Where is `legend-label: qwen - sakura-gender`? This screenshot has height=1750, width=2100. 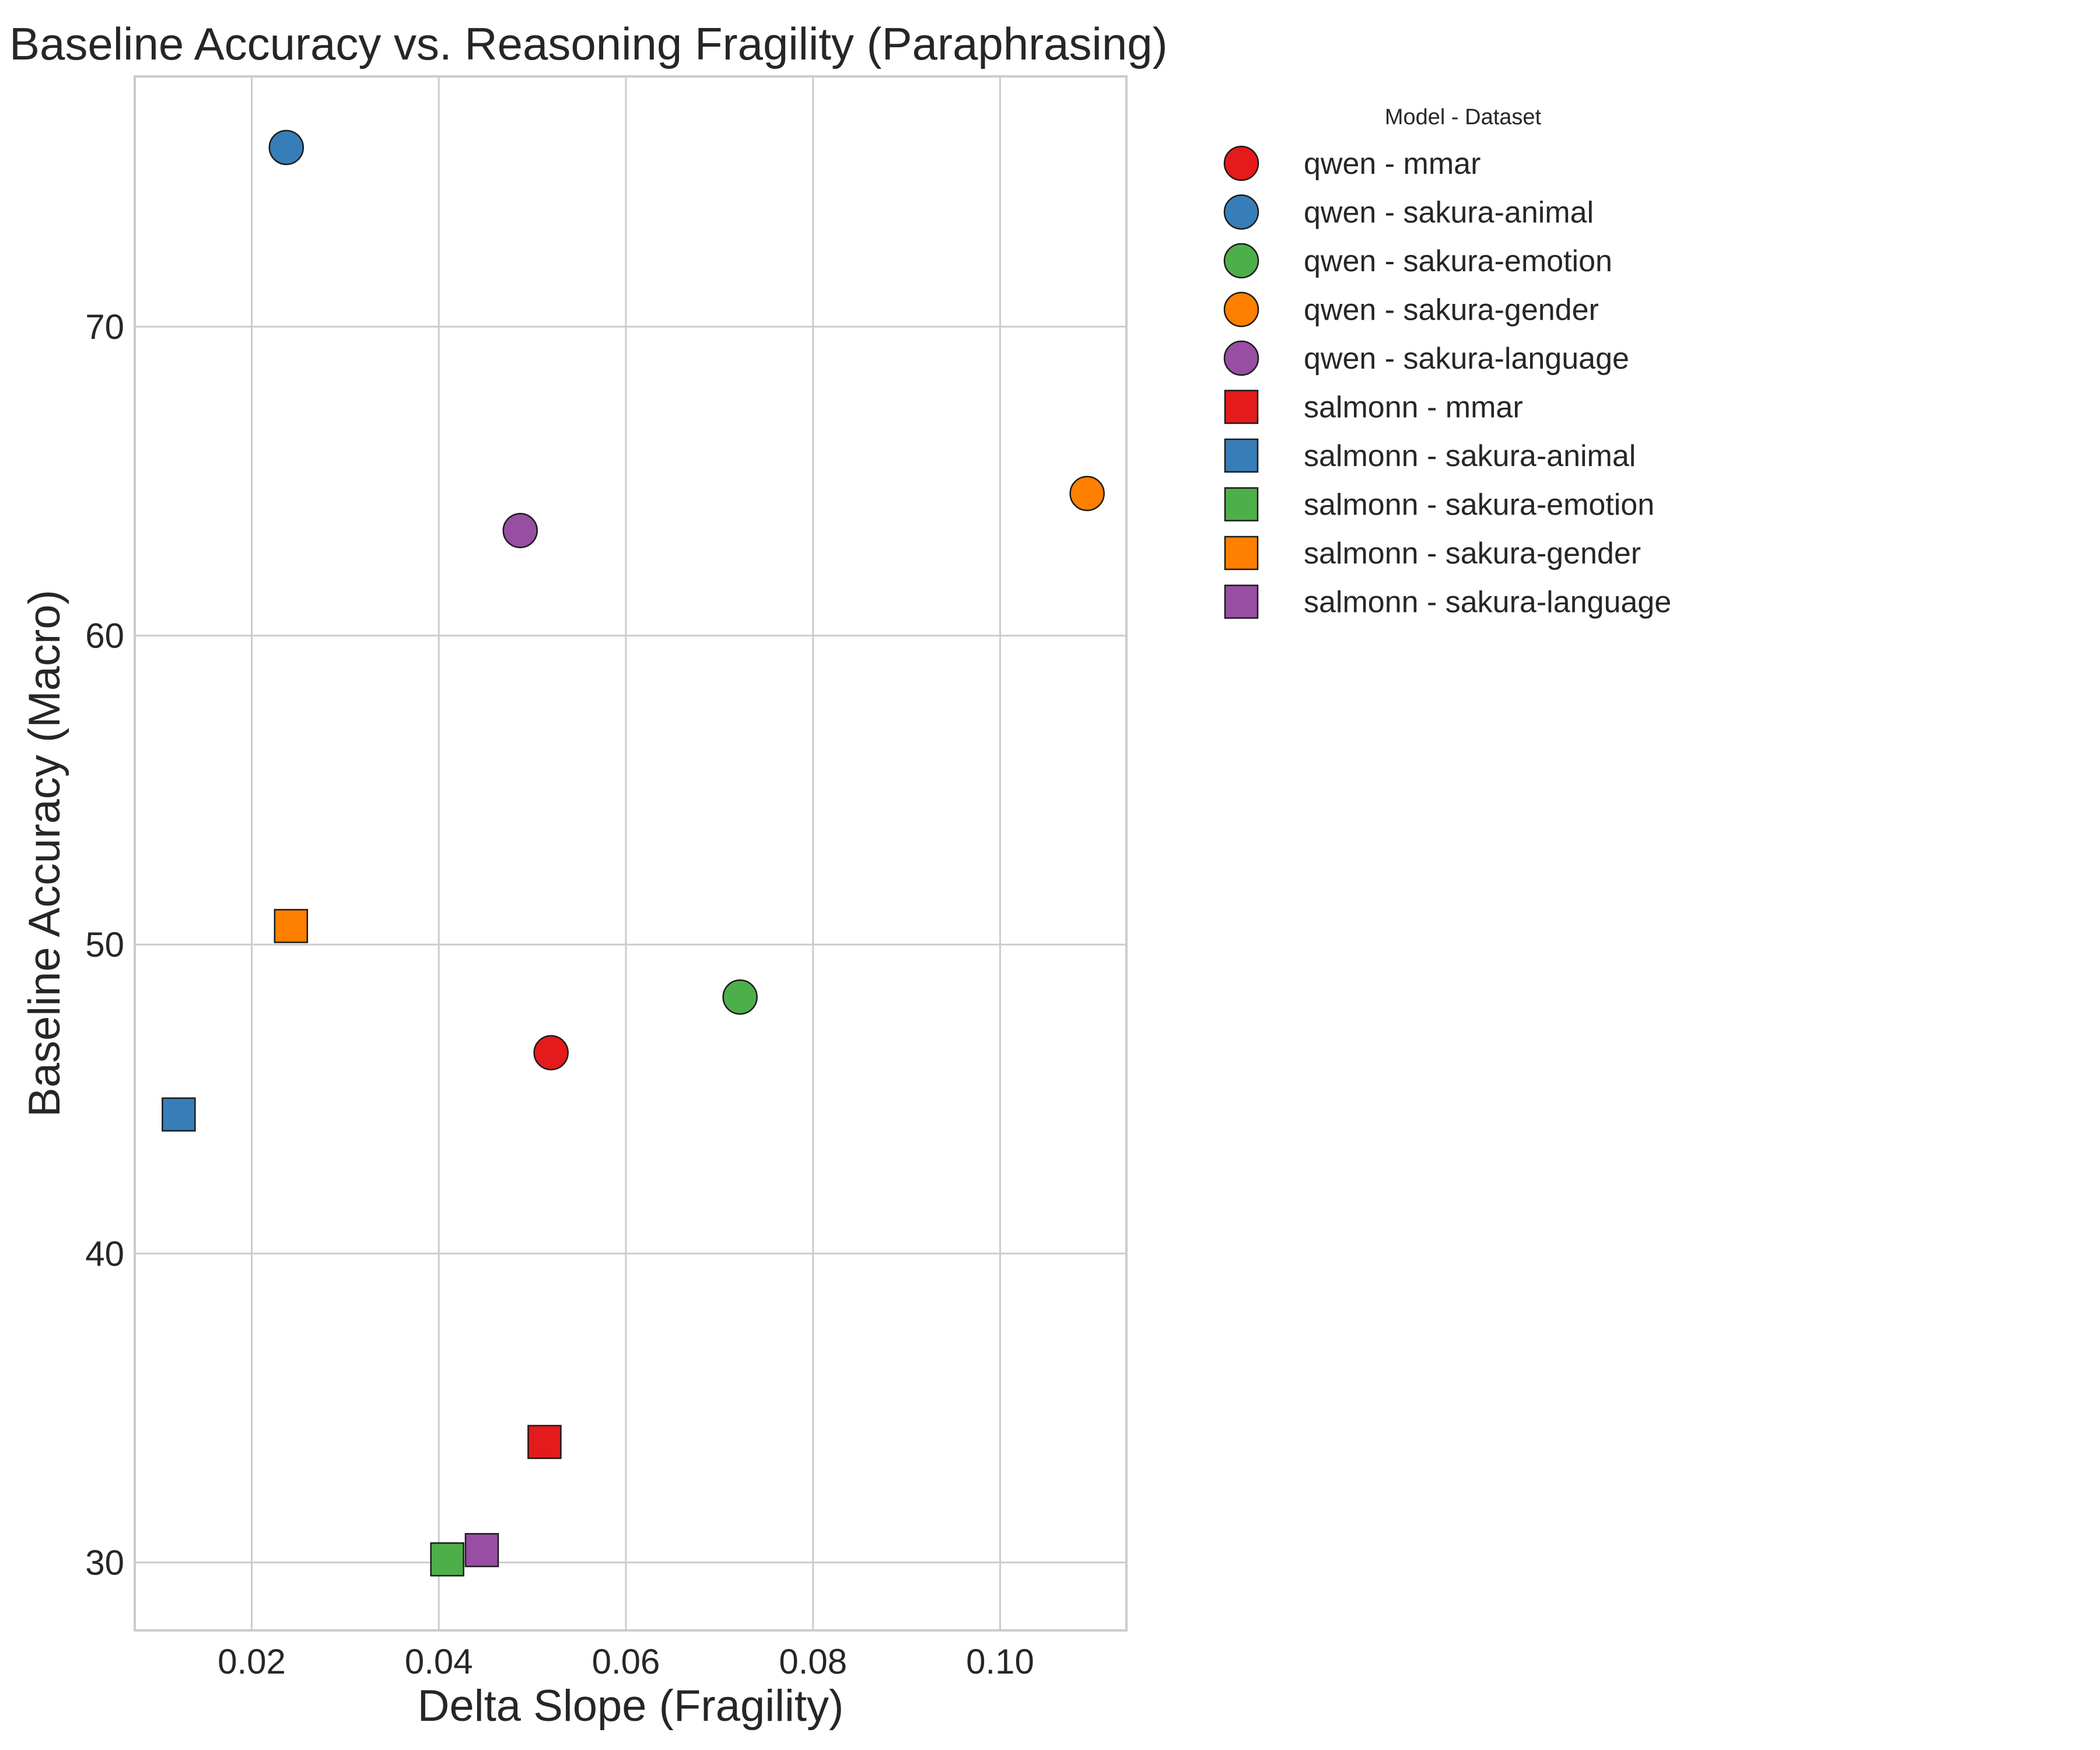
legend-label: qwen - sakura-gender is located at coordinates (1451, 310).